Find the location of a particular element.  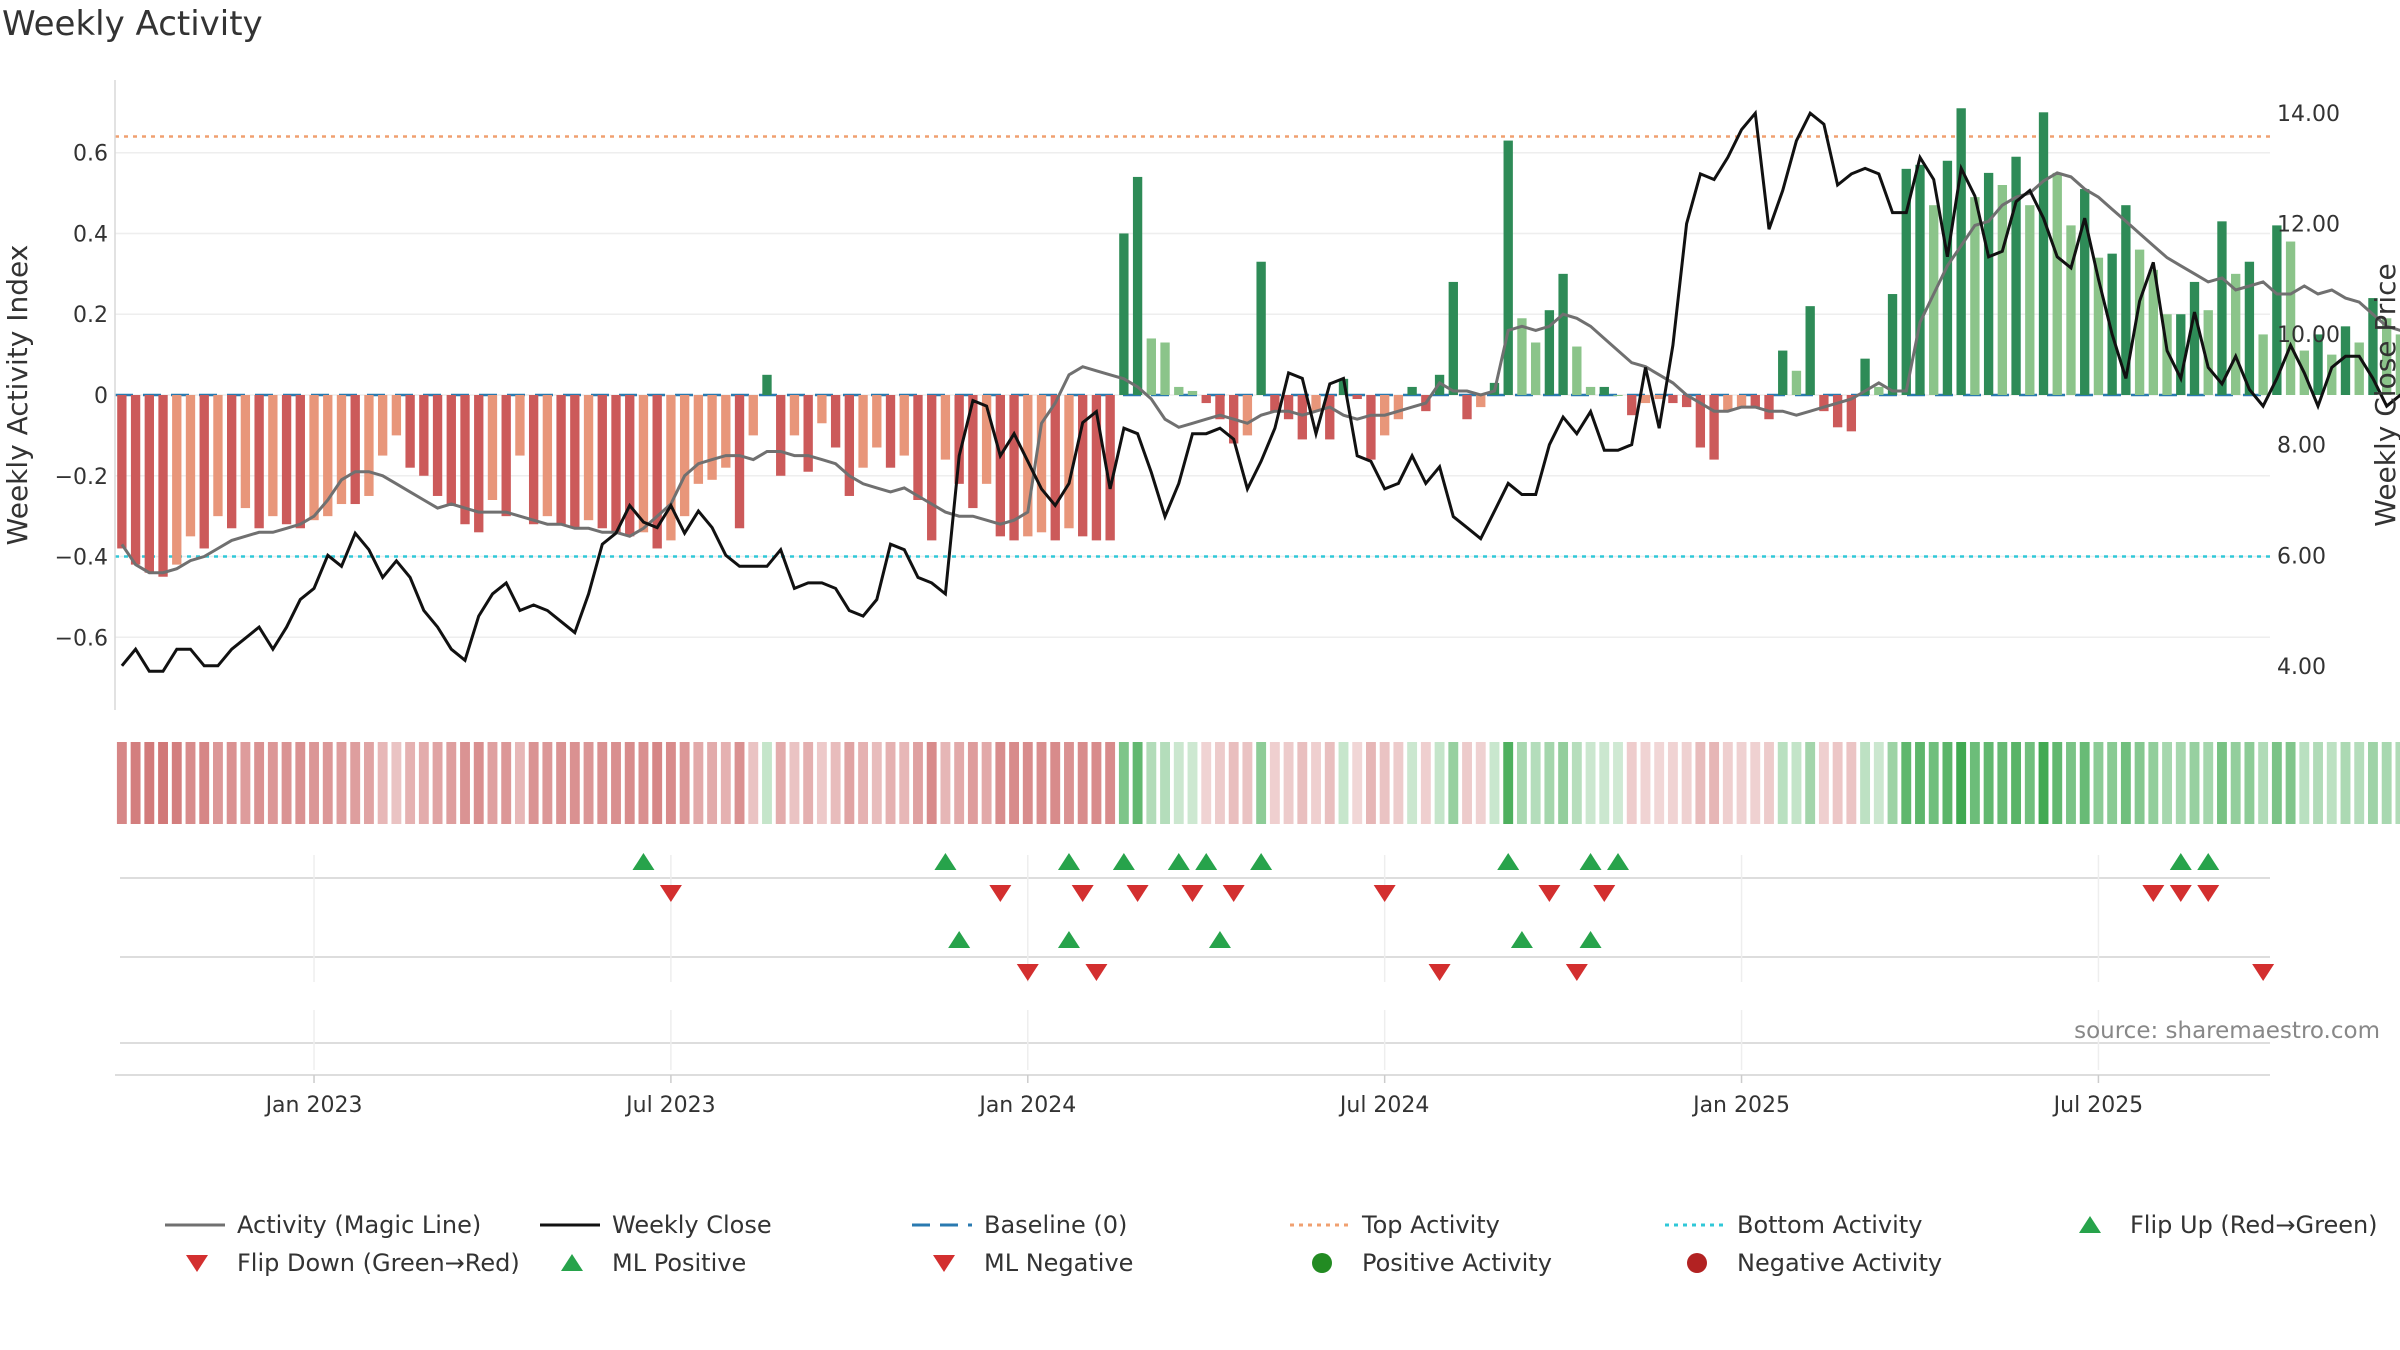

legend-label: ML Negative is located at coordinates (1058, 1263).